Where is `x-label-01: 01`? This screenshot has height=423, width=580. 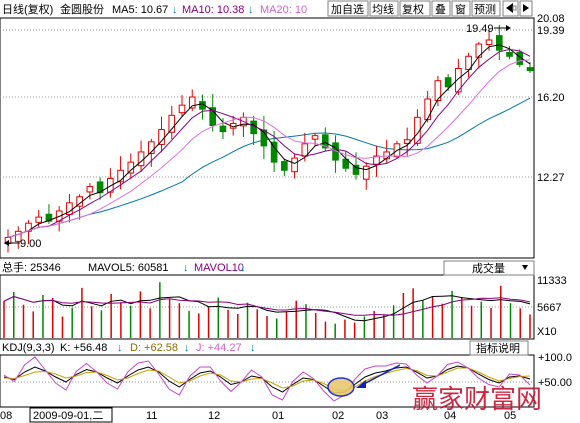
x-label-01: 01 is located at coordinates (278, 416).